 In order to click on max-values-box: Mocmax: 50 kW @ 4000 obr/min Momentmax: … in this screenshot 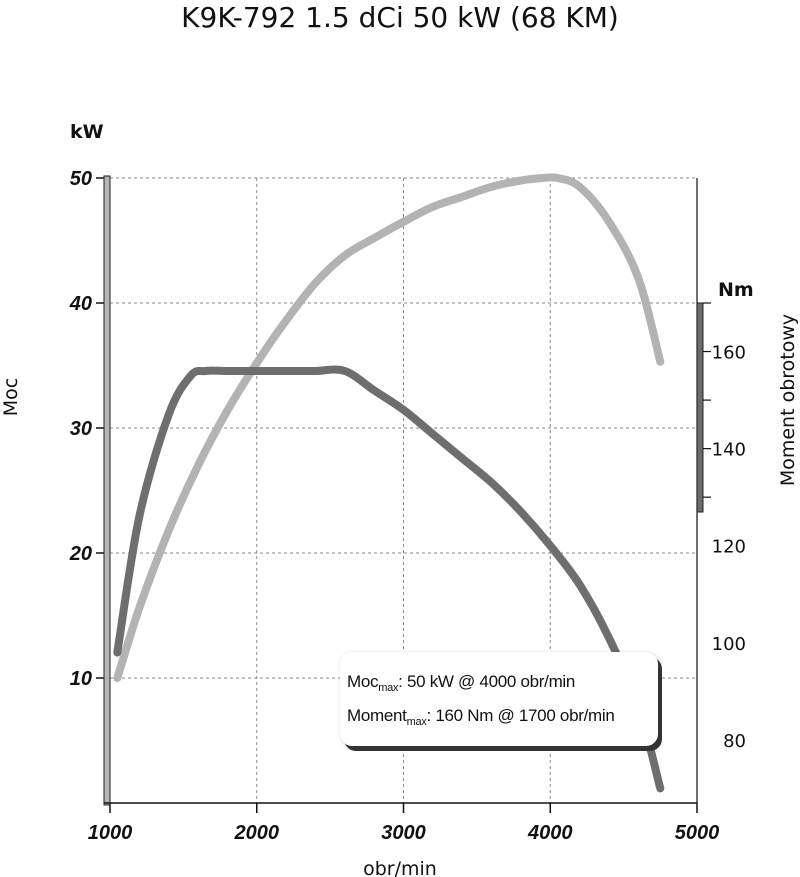, I will do `click(499, 699)`.